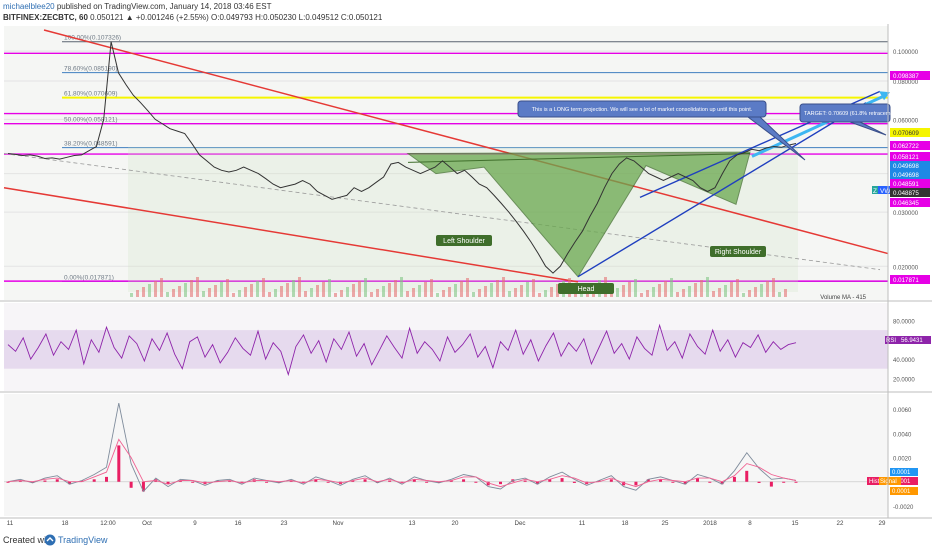 This screenshot has height=550, width=932. Describe the element at coordinates (843, 298) in the screenshot. I see `volume-label: Volume MA - 415` at that location.